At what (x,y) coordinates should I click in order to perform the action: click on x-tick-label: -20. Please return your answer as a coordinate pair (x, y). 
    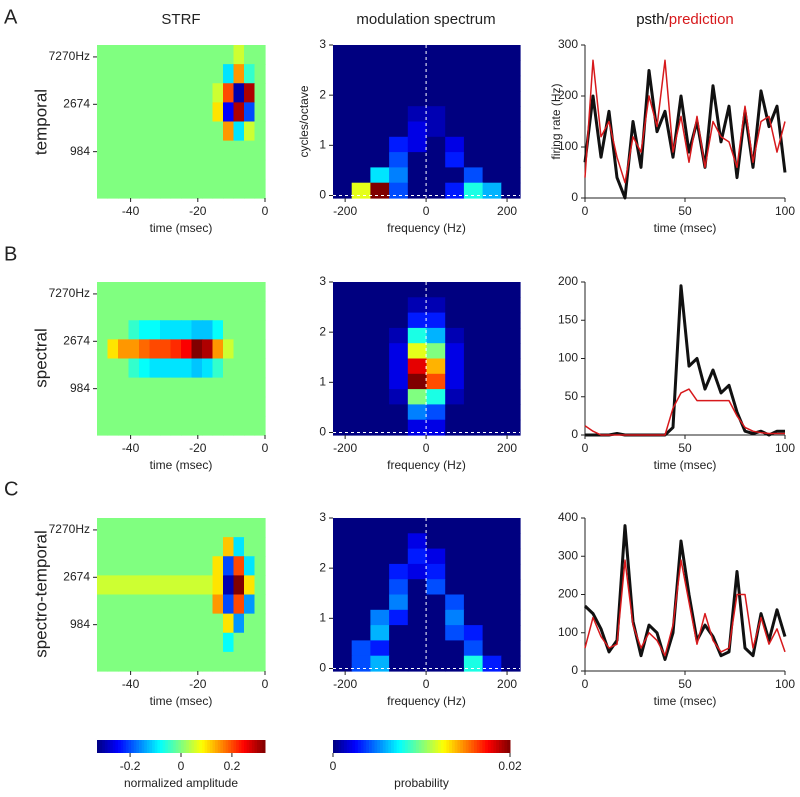
    Looking at the image, I should click on (198, 211).